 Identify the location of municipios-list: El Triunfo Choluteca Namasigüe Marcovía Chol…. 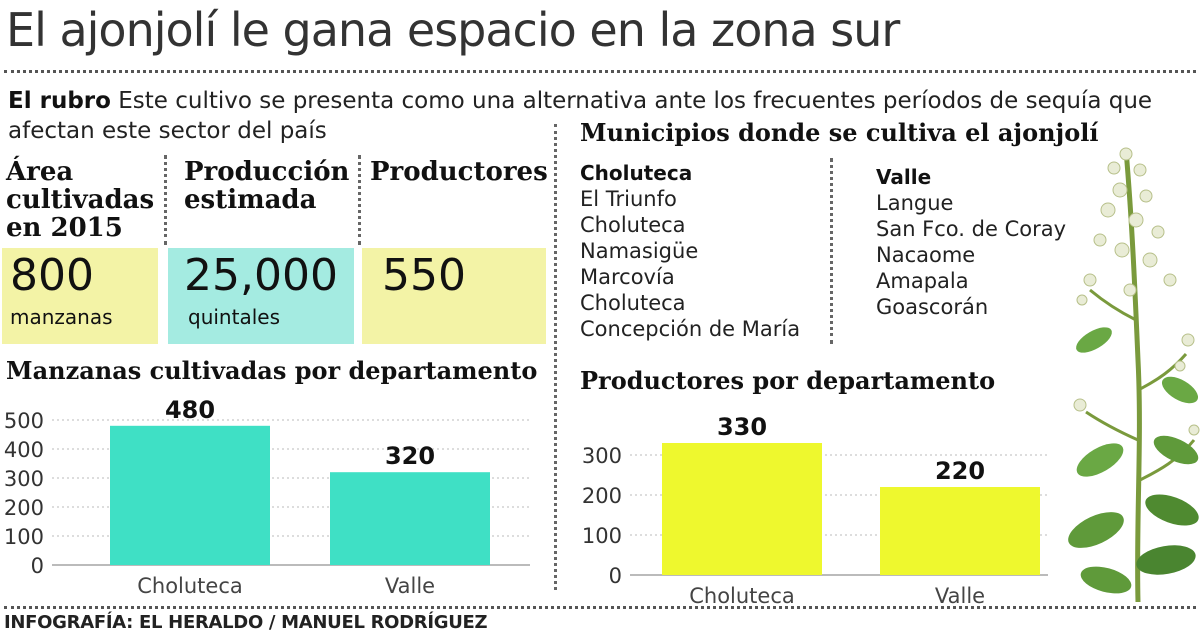
(690, 264).